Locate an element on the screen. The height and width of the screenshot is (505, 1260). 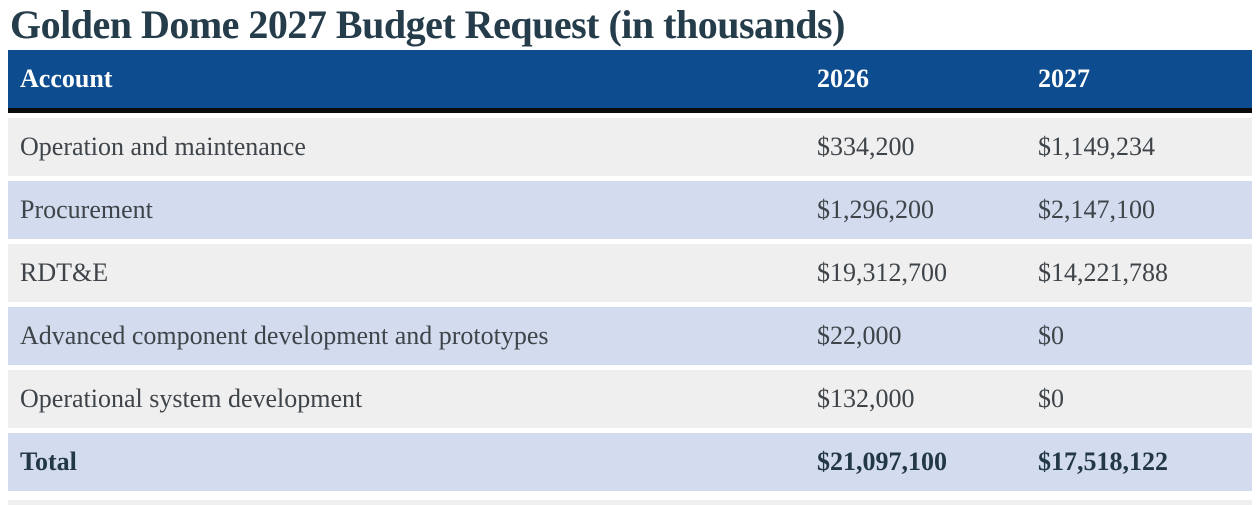
fy2026-cell: $334,200 is located at coordinates (866, 146).